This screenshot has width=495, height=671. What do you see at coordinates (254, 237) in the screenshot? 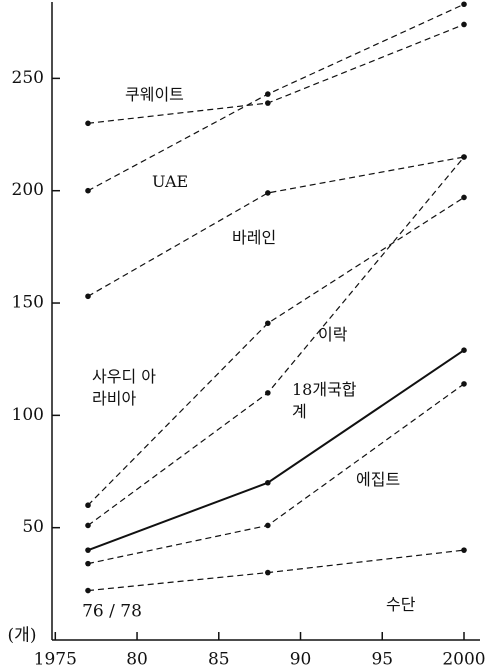
I see `series-label: 바레인` at bounding box center [254, 237].